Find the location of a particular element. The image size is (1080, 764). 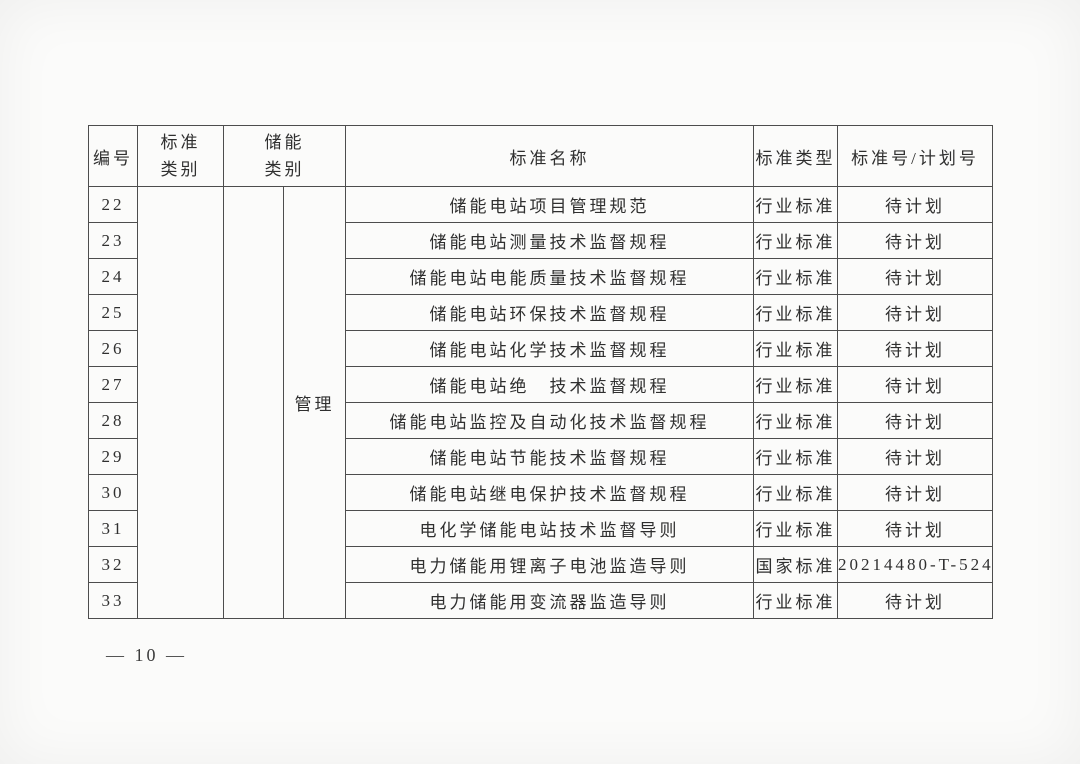

header-storage-category: 储能 类别 is located at coordinates (284, 156).